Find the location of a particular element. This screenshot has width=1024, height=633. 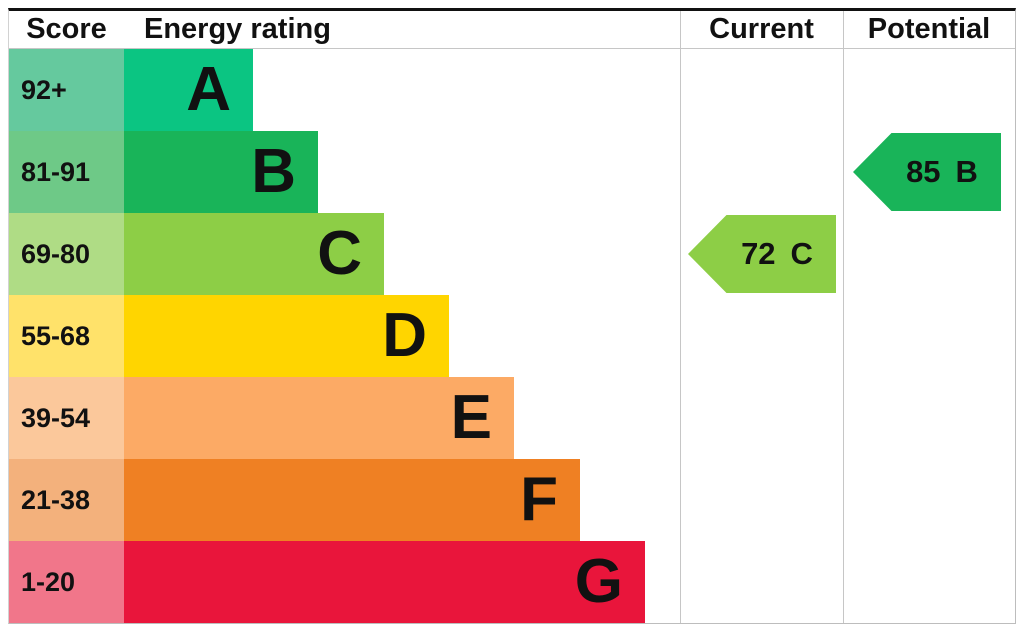

potential-rating-label: 85 B is located at coordinates (942, 172).